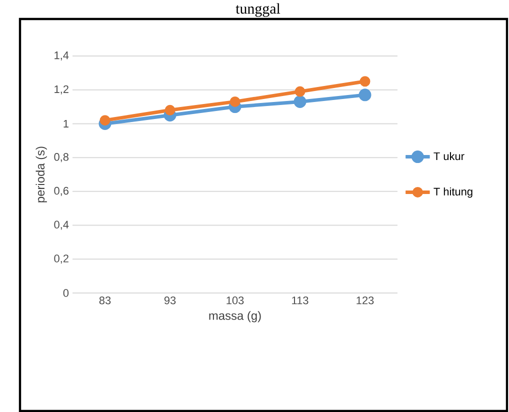  I want to click on y-tick-label: 0, so click(66, 293).